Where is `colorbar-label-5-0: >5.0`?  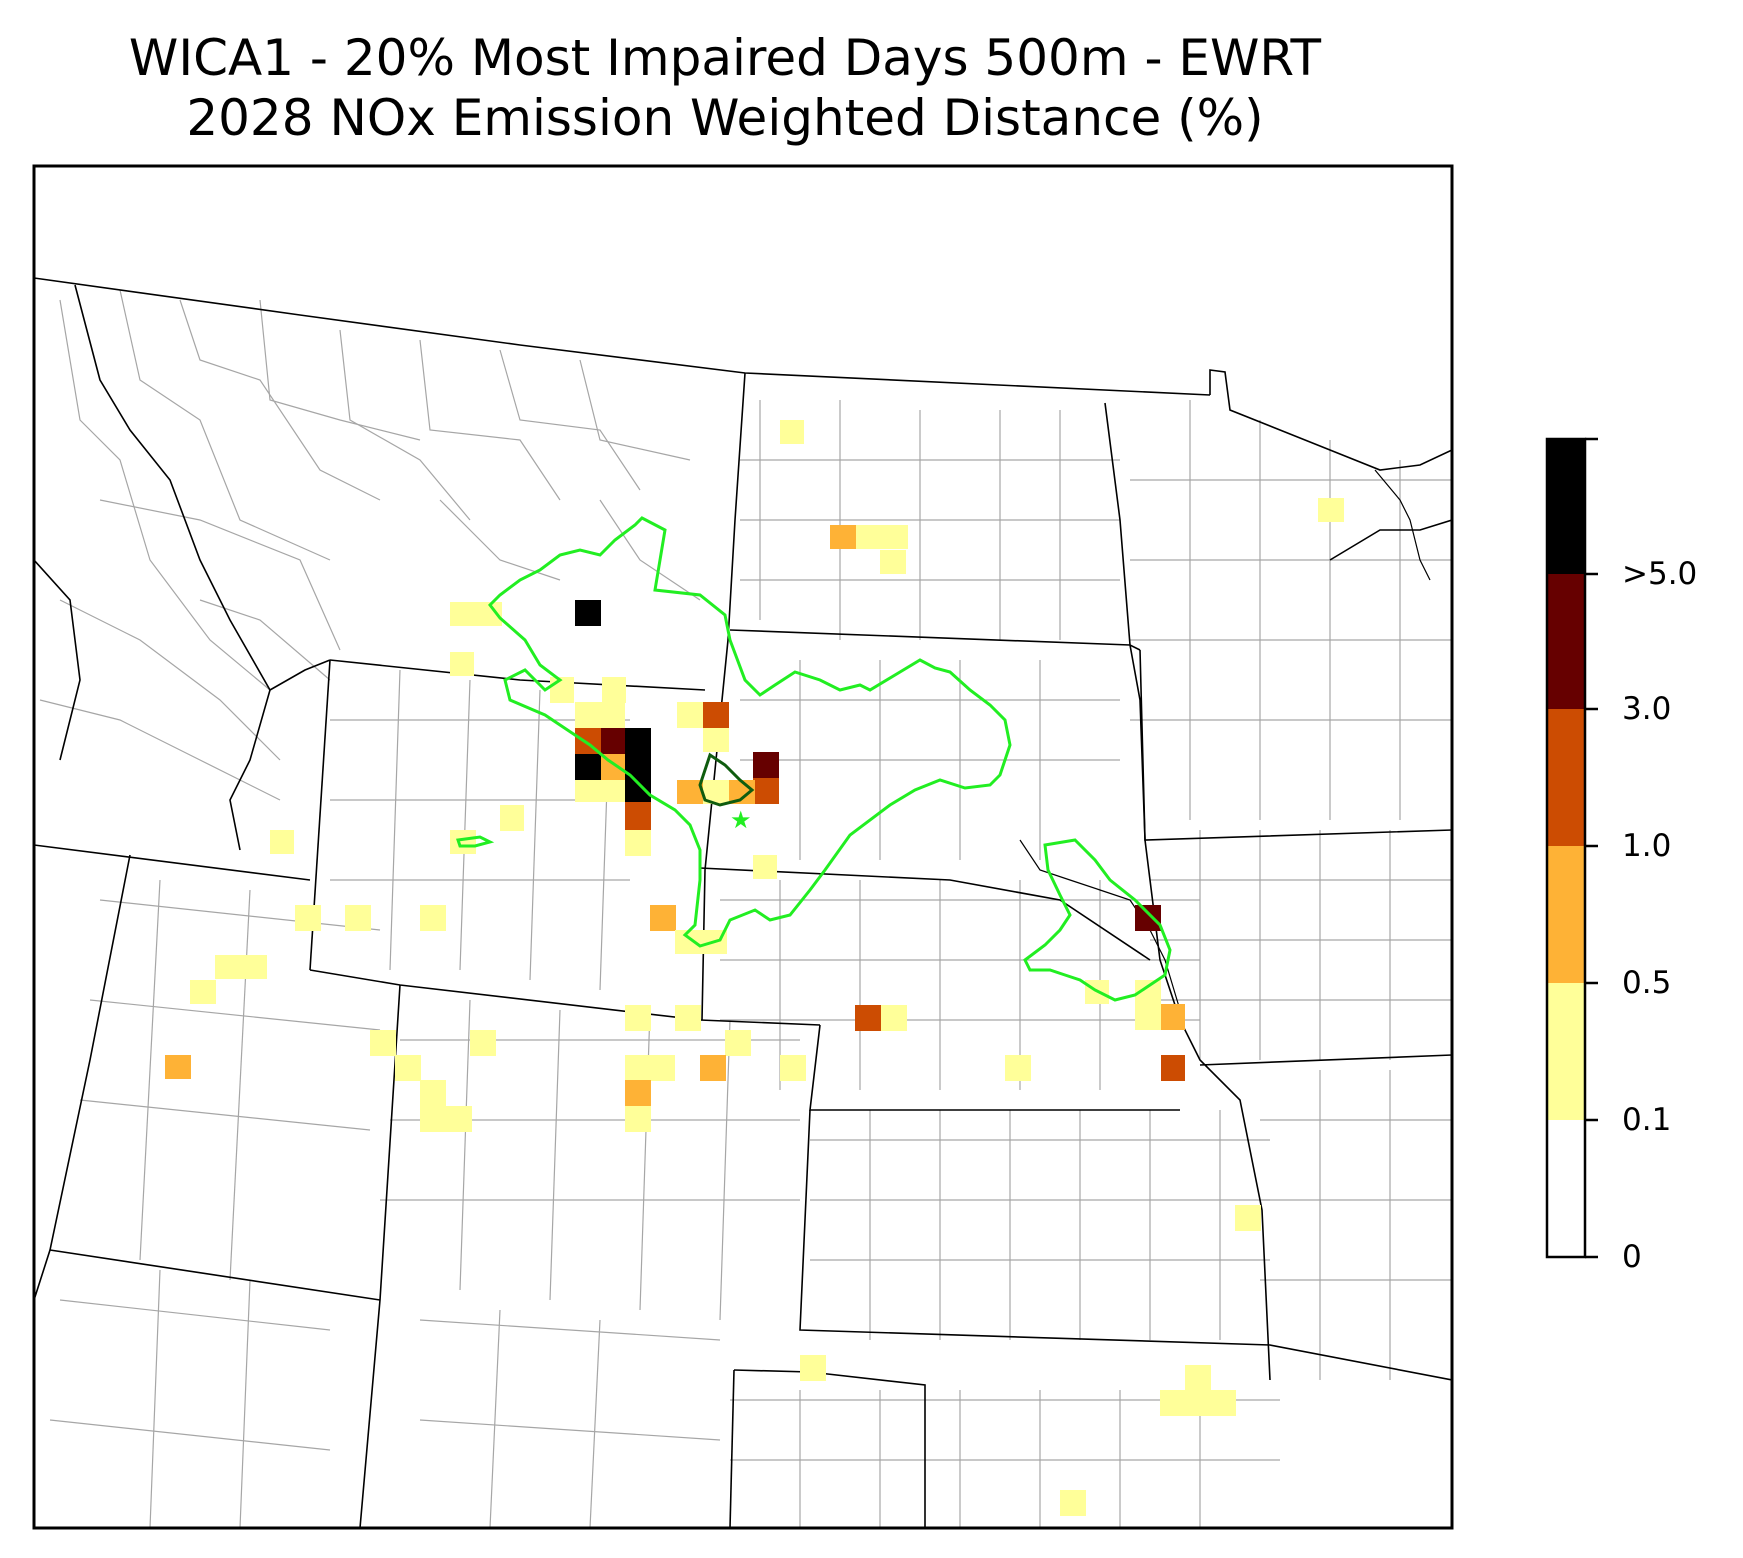
colorbar-label-5-0: >5.0 is located at coordinates (1660, 574).